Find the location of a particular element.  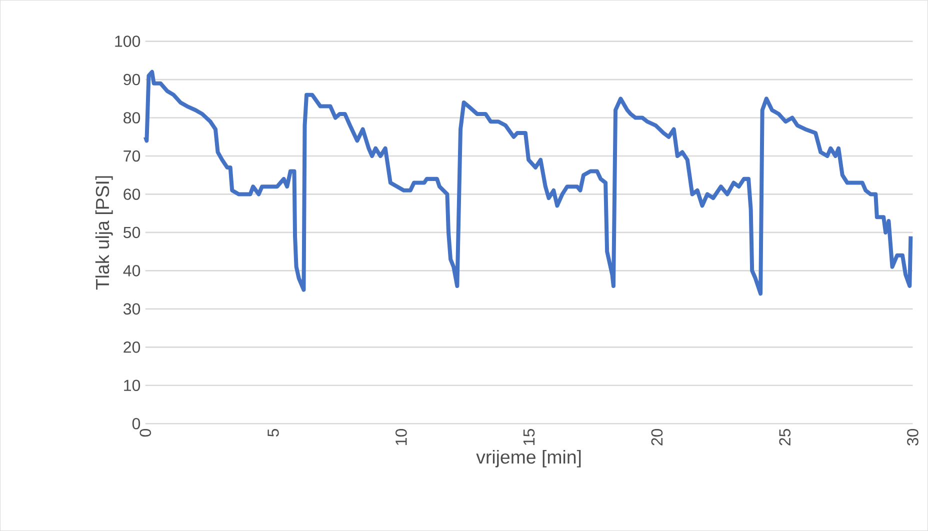

y-tick-label: 40 is located at coordinates (131, 270).